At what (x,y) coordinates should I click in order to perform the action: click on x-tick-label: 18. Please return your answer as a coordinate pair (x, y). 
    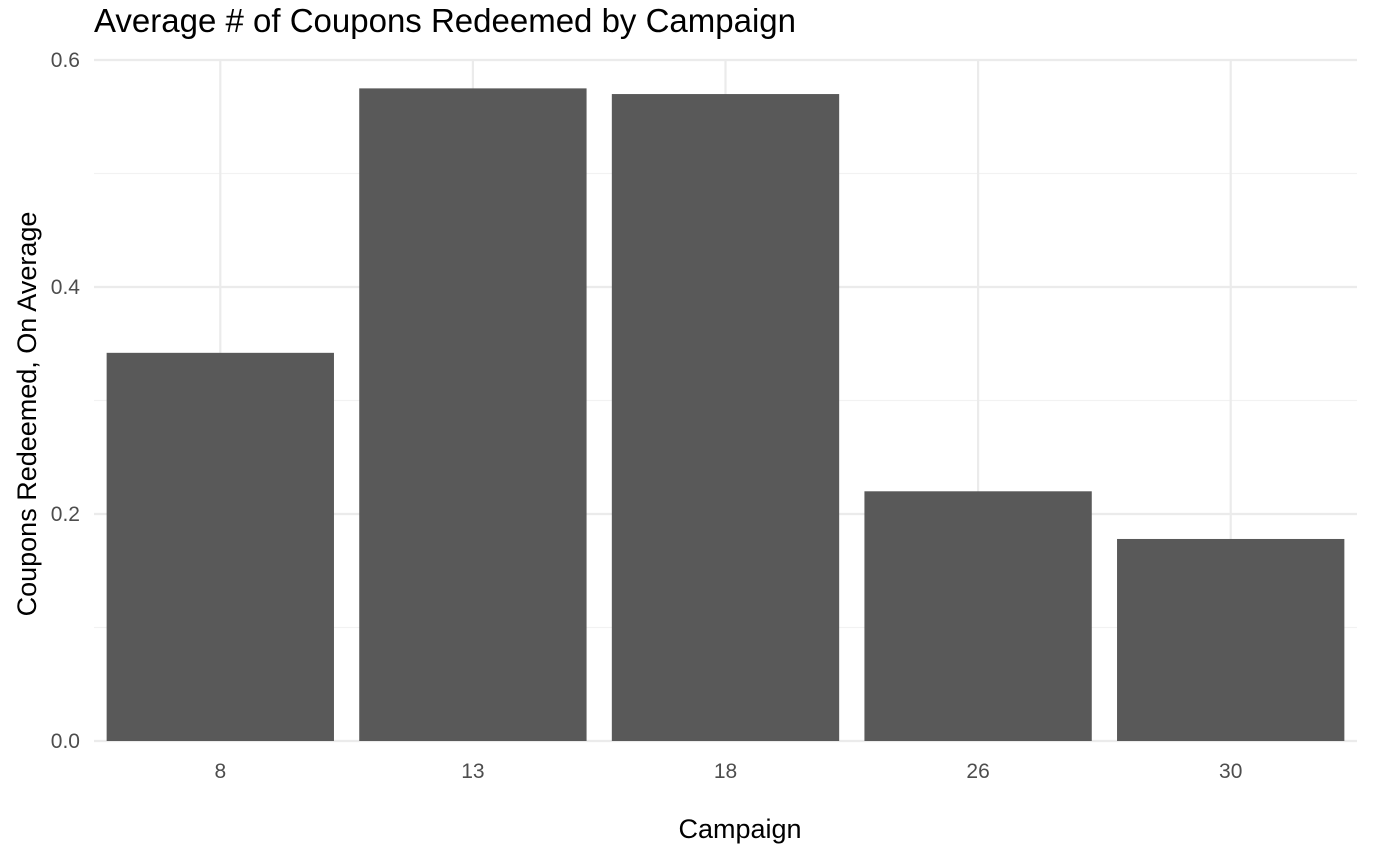
    Looking at the image, I should click on (725, 771).